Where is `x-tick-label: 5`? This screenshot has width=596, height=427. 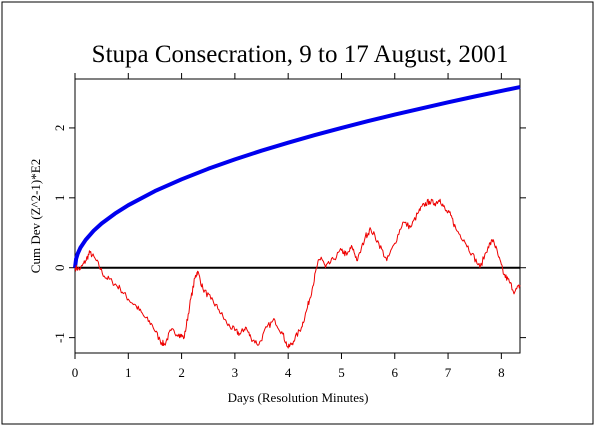
x-tick-label: 5 is located at coordinates (341, 372).